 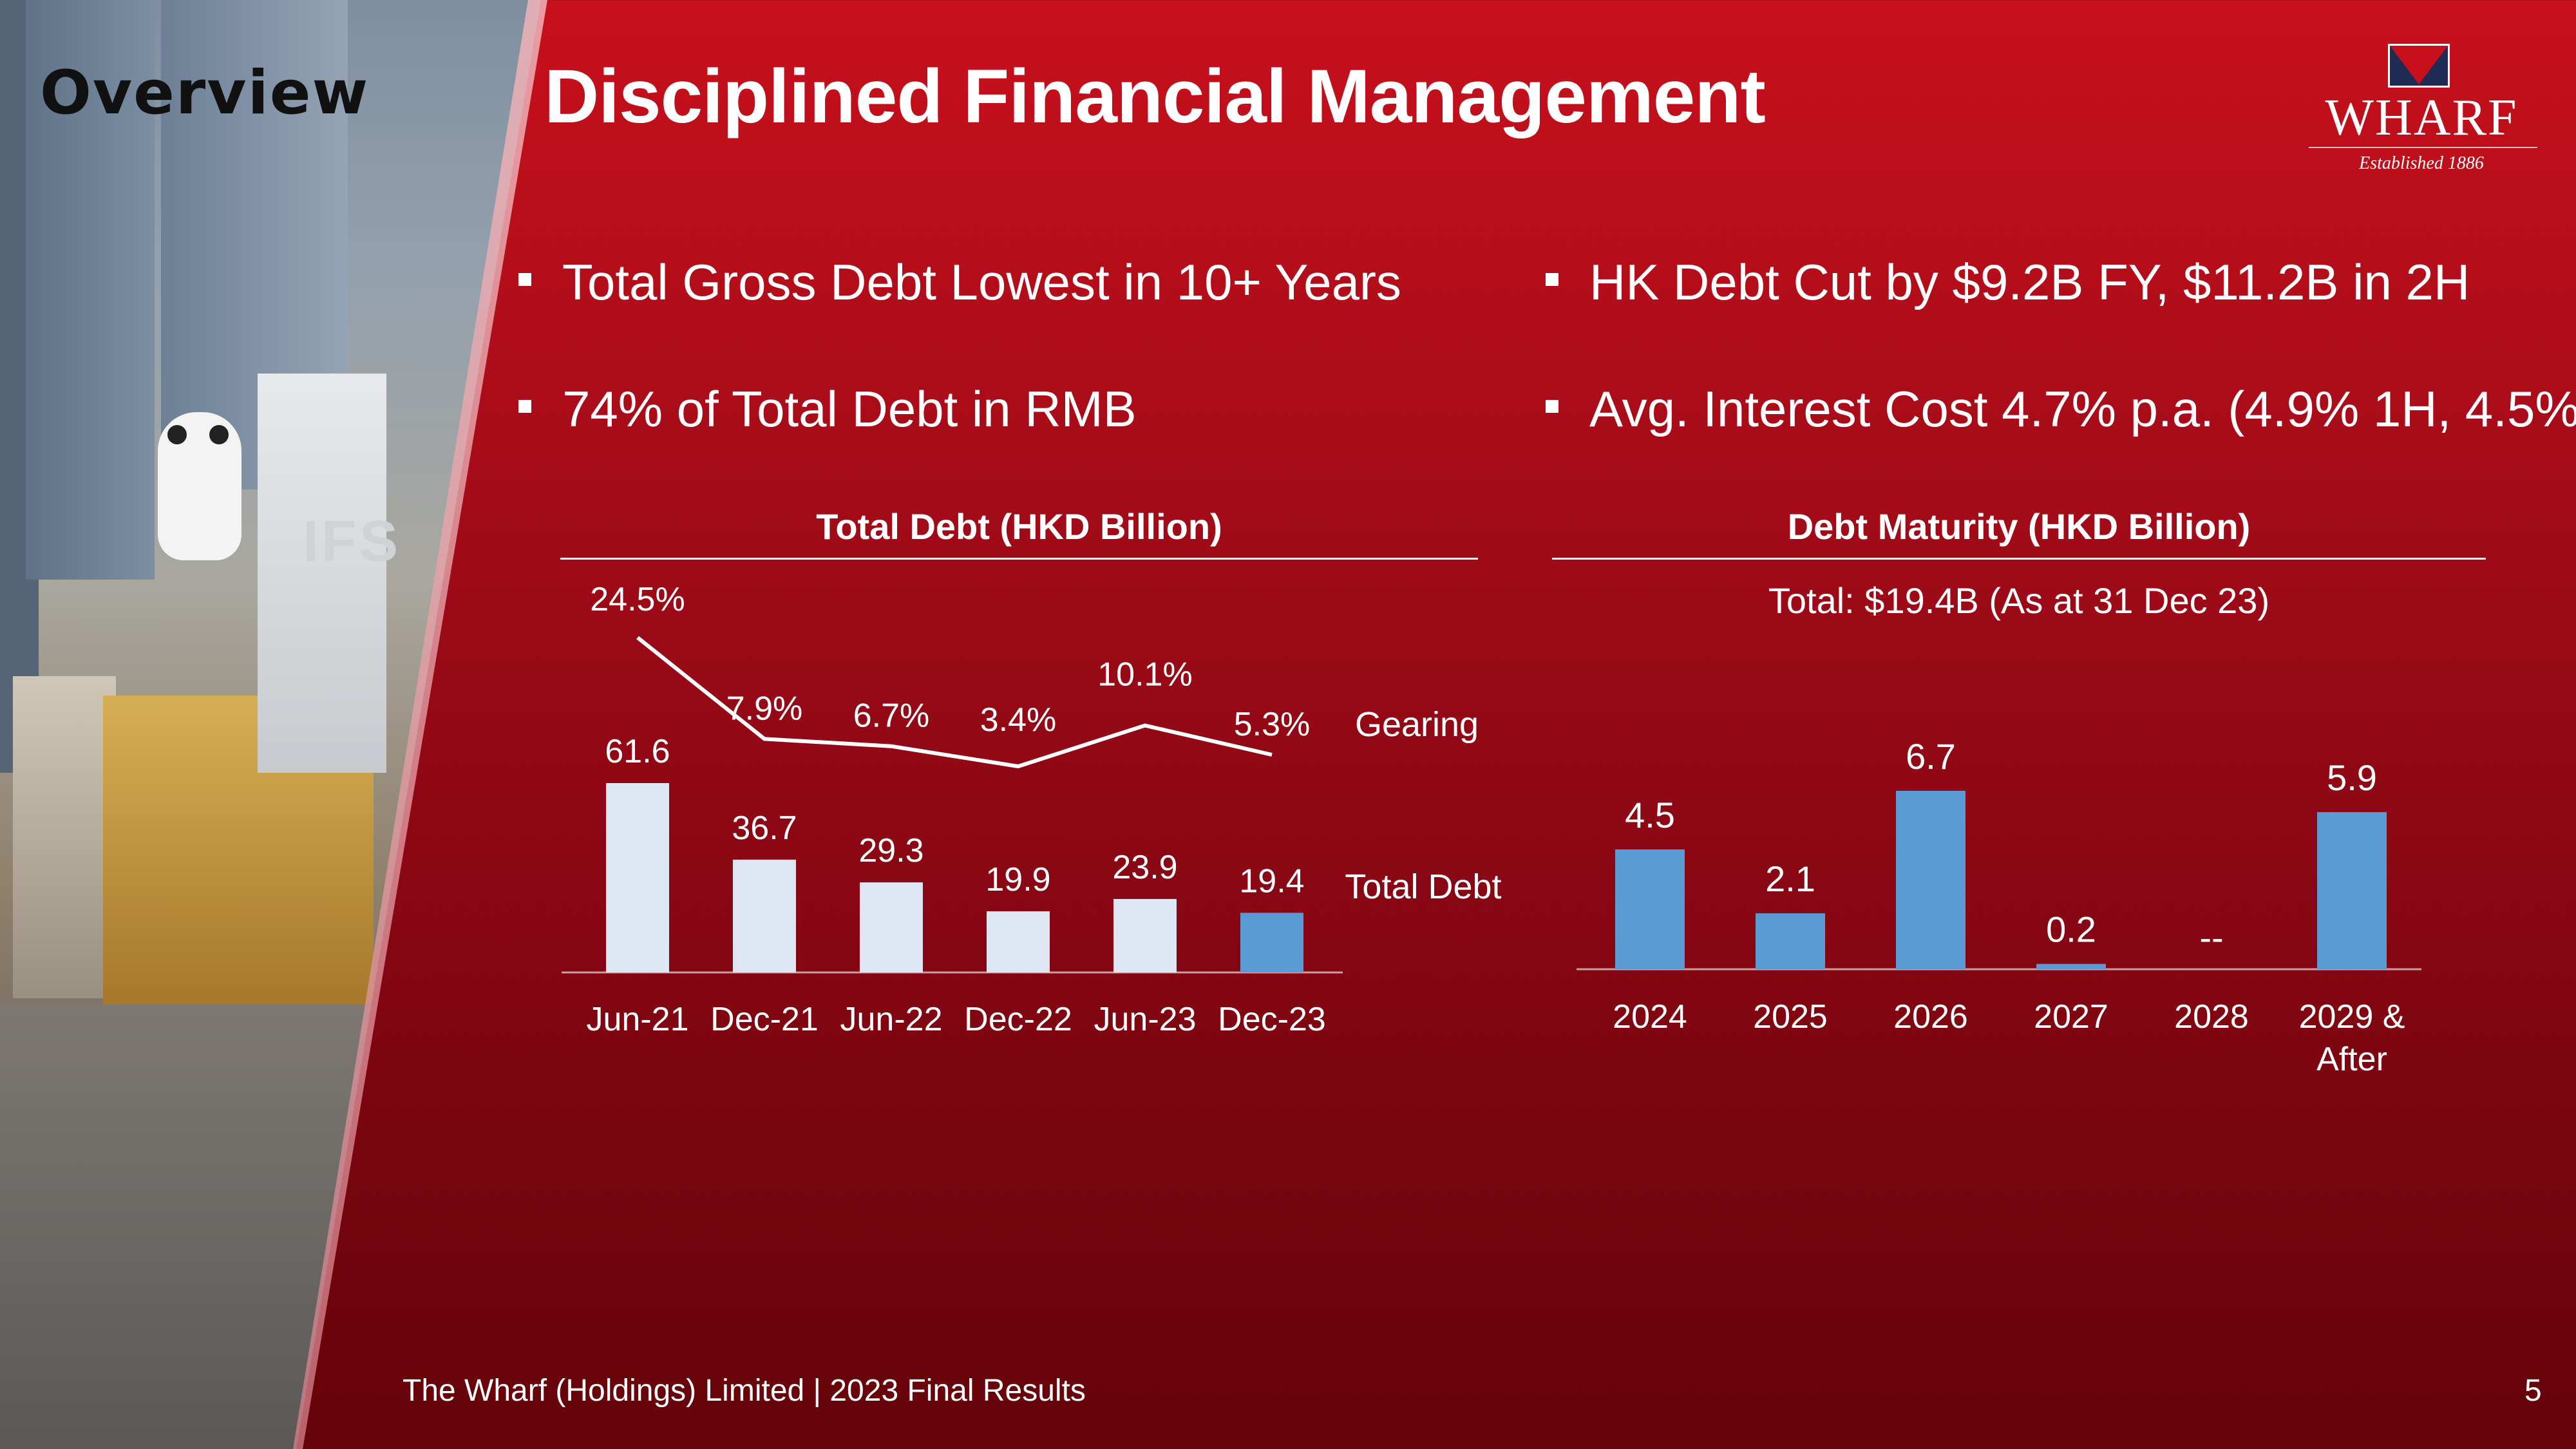 I want to click on x-tick-label: Dec-23, so click(x=1272, y=1019).